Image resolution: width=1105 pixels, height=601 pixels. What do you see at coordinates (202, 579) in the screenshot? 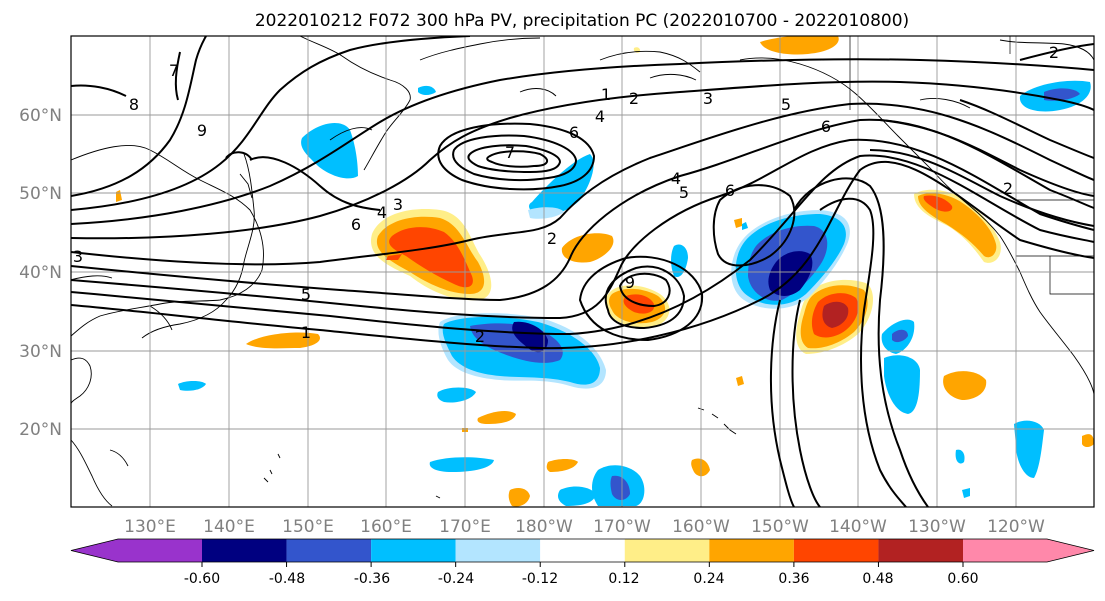
I see `colorbar-tick-label: -0.60` at bounding box center [202, 579].